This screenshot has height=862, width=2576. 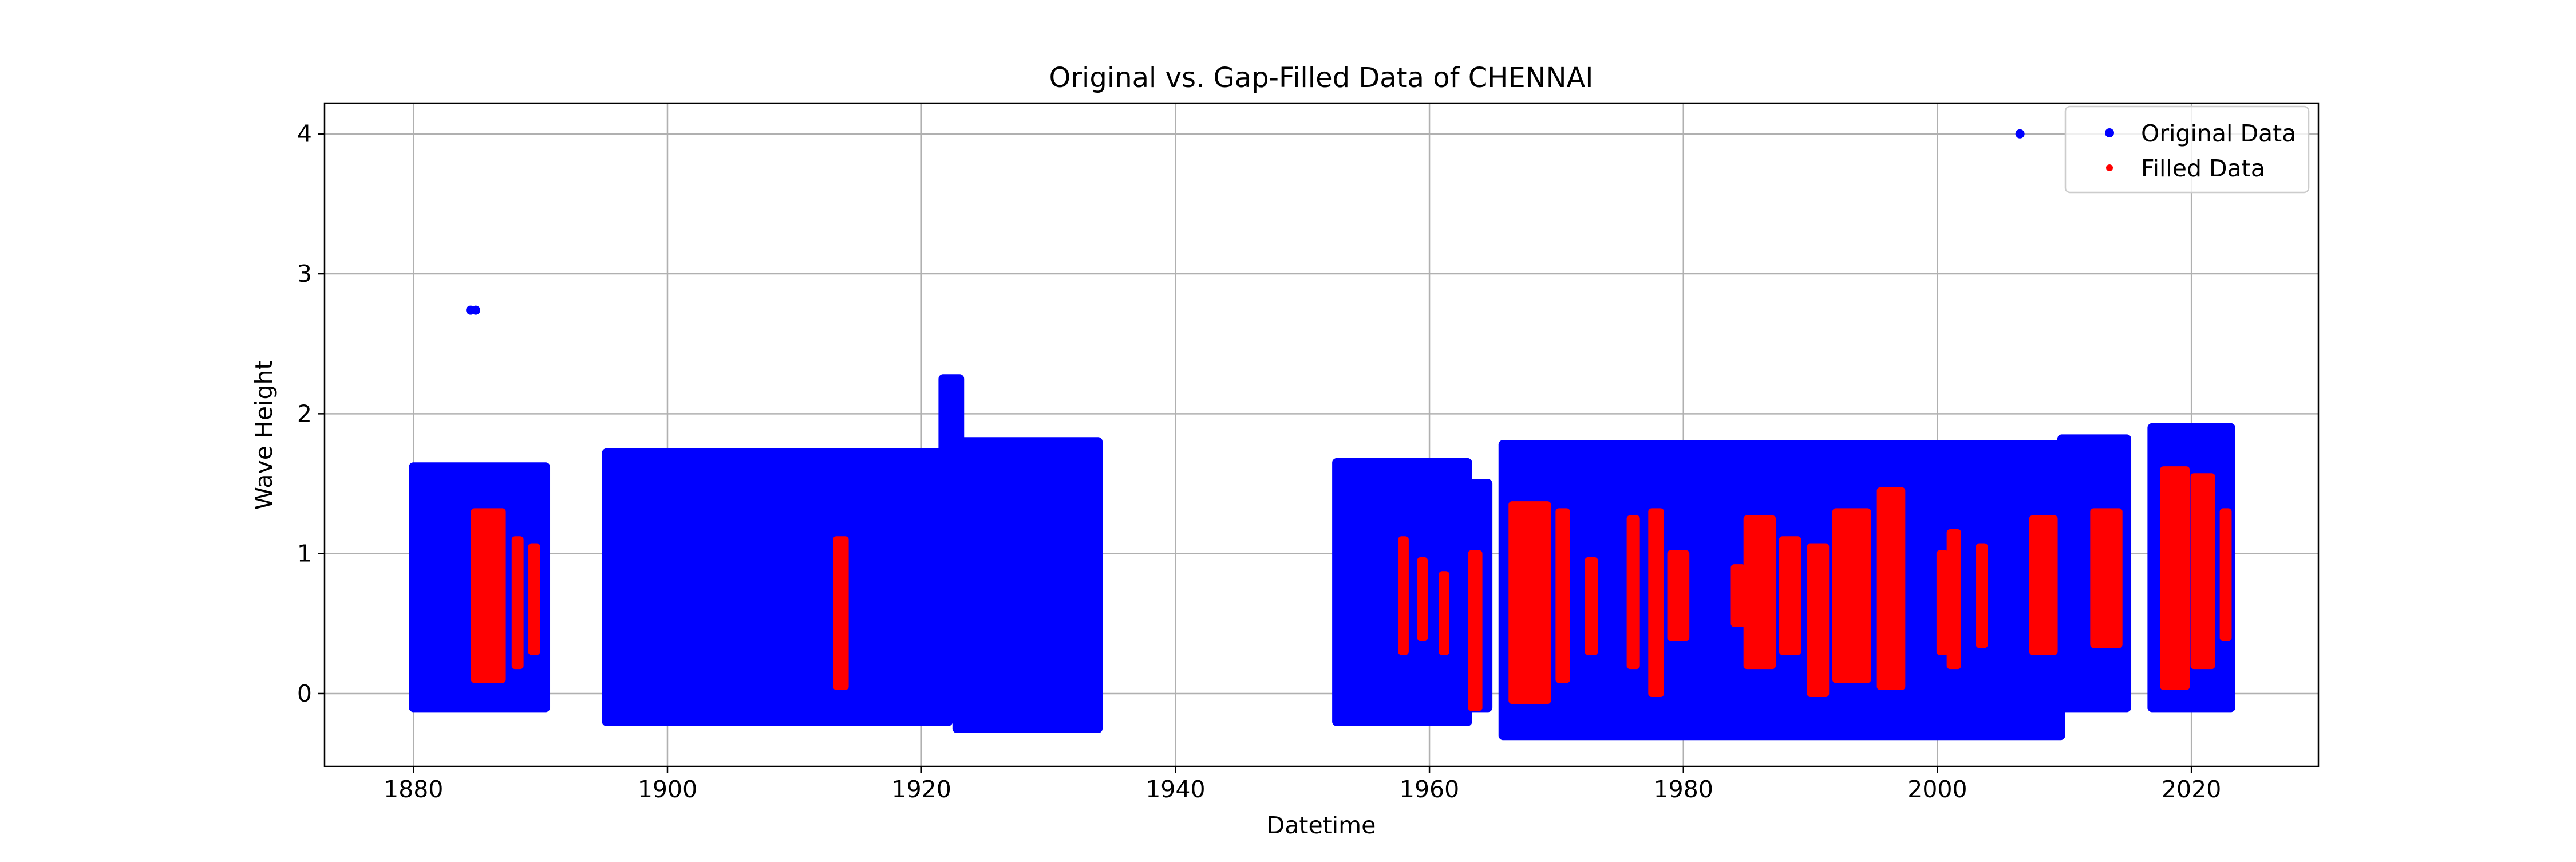 I want to click on x-tick-label: 1960, so click(x=1429, y=790).